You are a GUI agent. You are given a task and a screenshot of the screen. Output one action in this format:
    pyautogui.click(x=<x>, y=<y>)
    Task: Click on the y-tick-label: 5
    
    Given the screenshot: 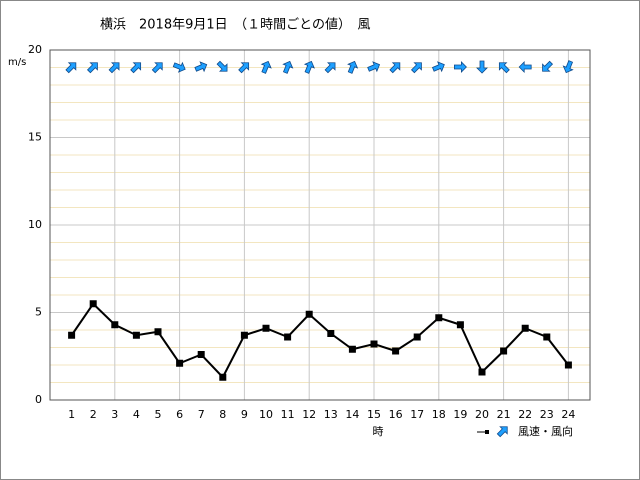 What is the action you would take?
    pyautogui.click(x=38, y=312)
    